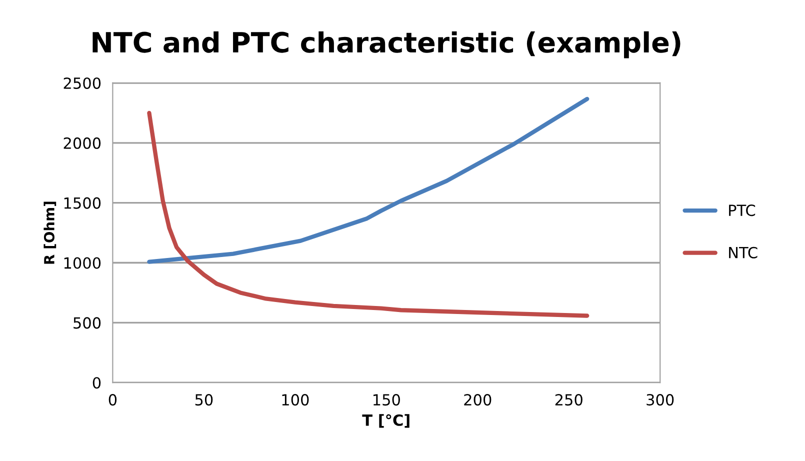 The height and width of the screenshot is (461, 805). Describe the element at coordinates (82, 83) in the screenshot. I see `y-tick-label: 2500` at that location.